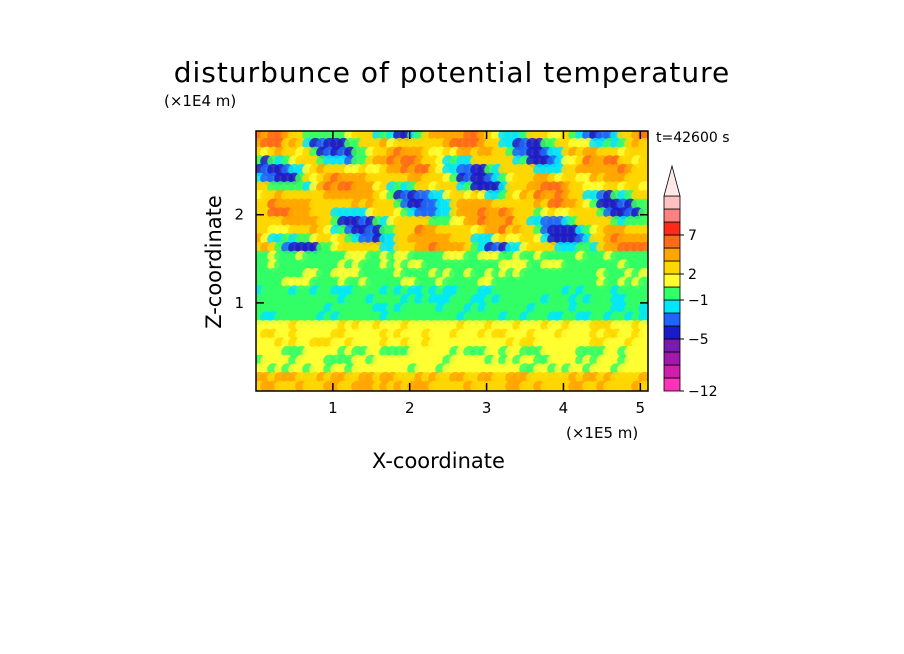 The width and height of the screenshot is (904, 654). What do you see at coordinates (693, 138) in the screenshot?
I see `time-label: t=42600 s` at bounding box center [693, 138].